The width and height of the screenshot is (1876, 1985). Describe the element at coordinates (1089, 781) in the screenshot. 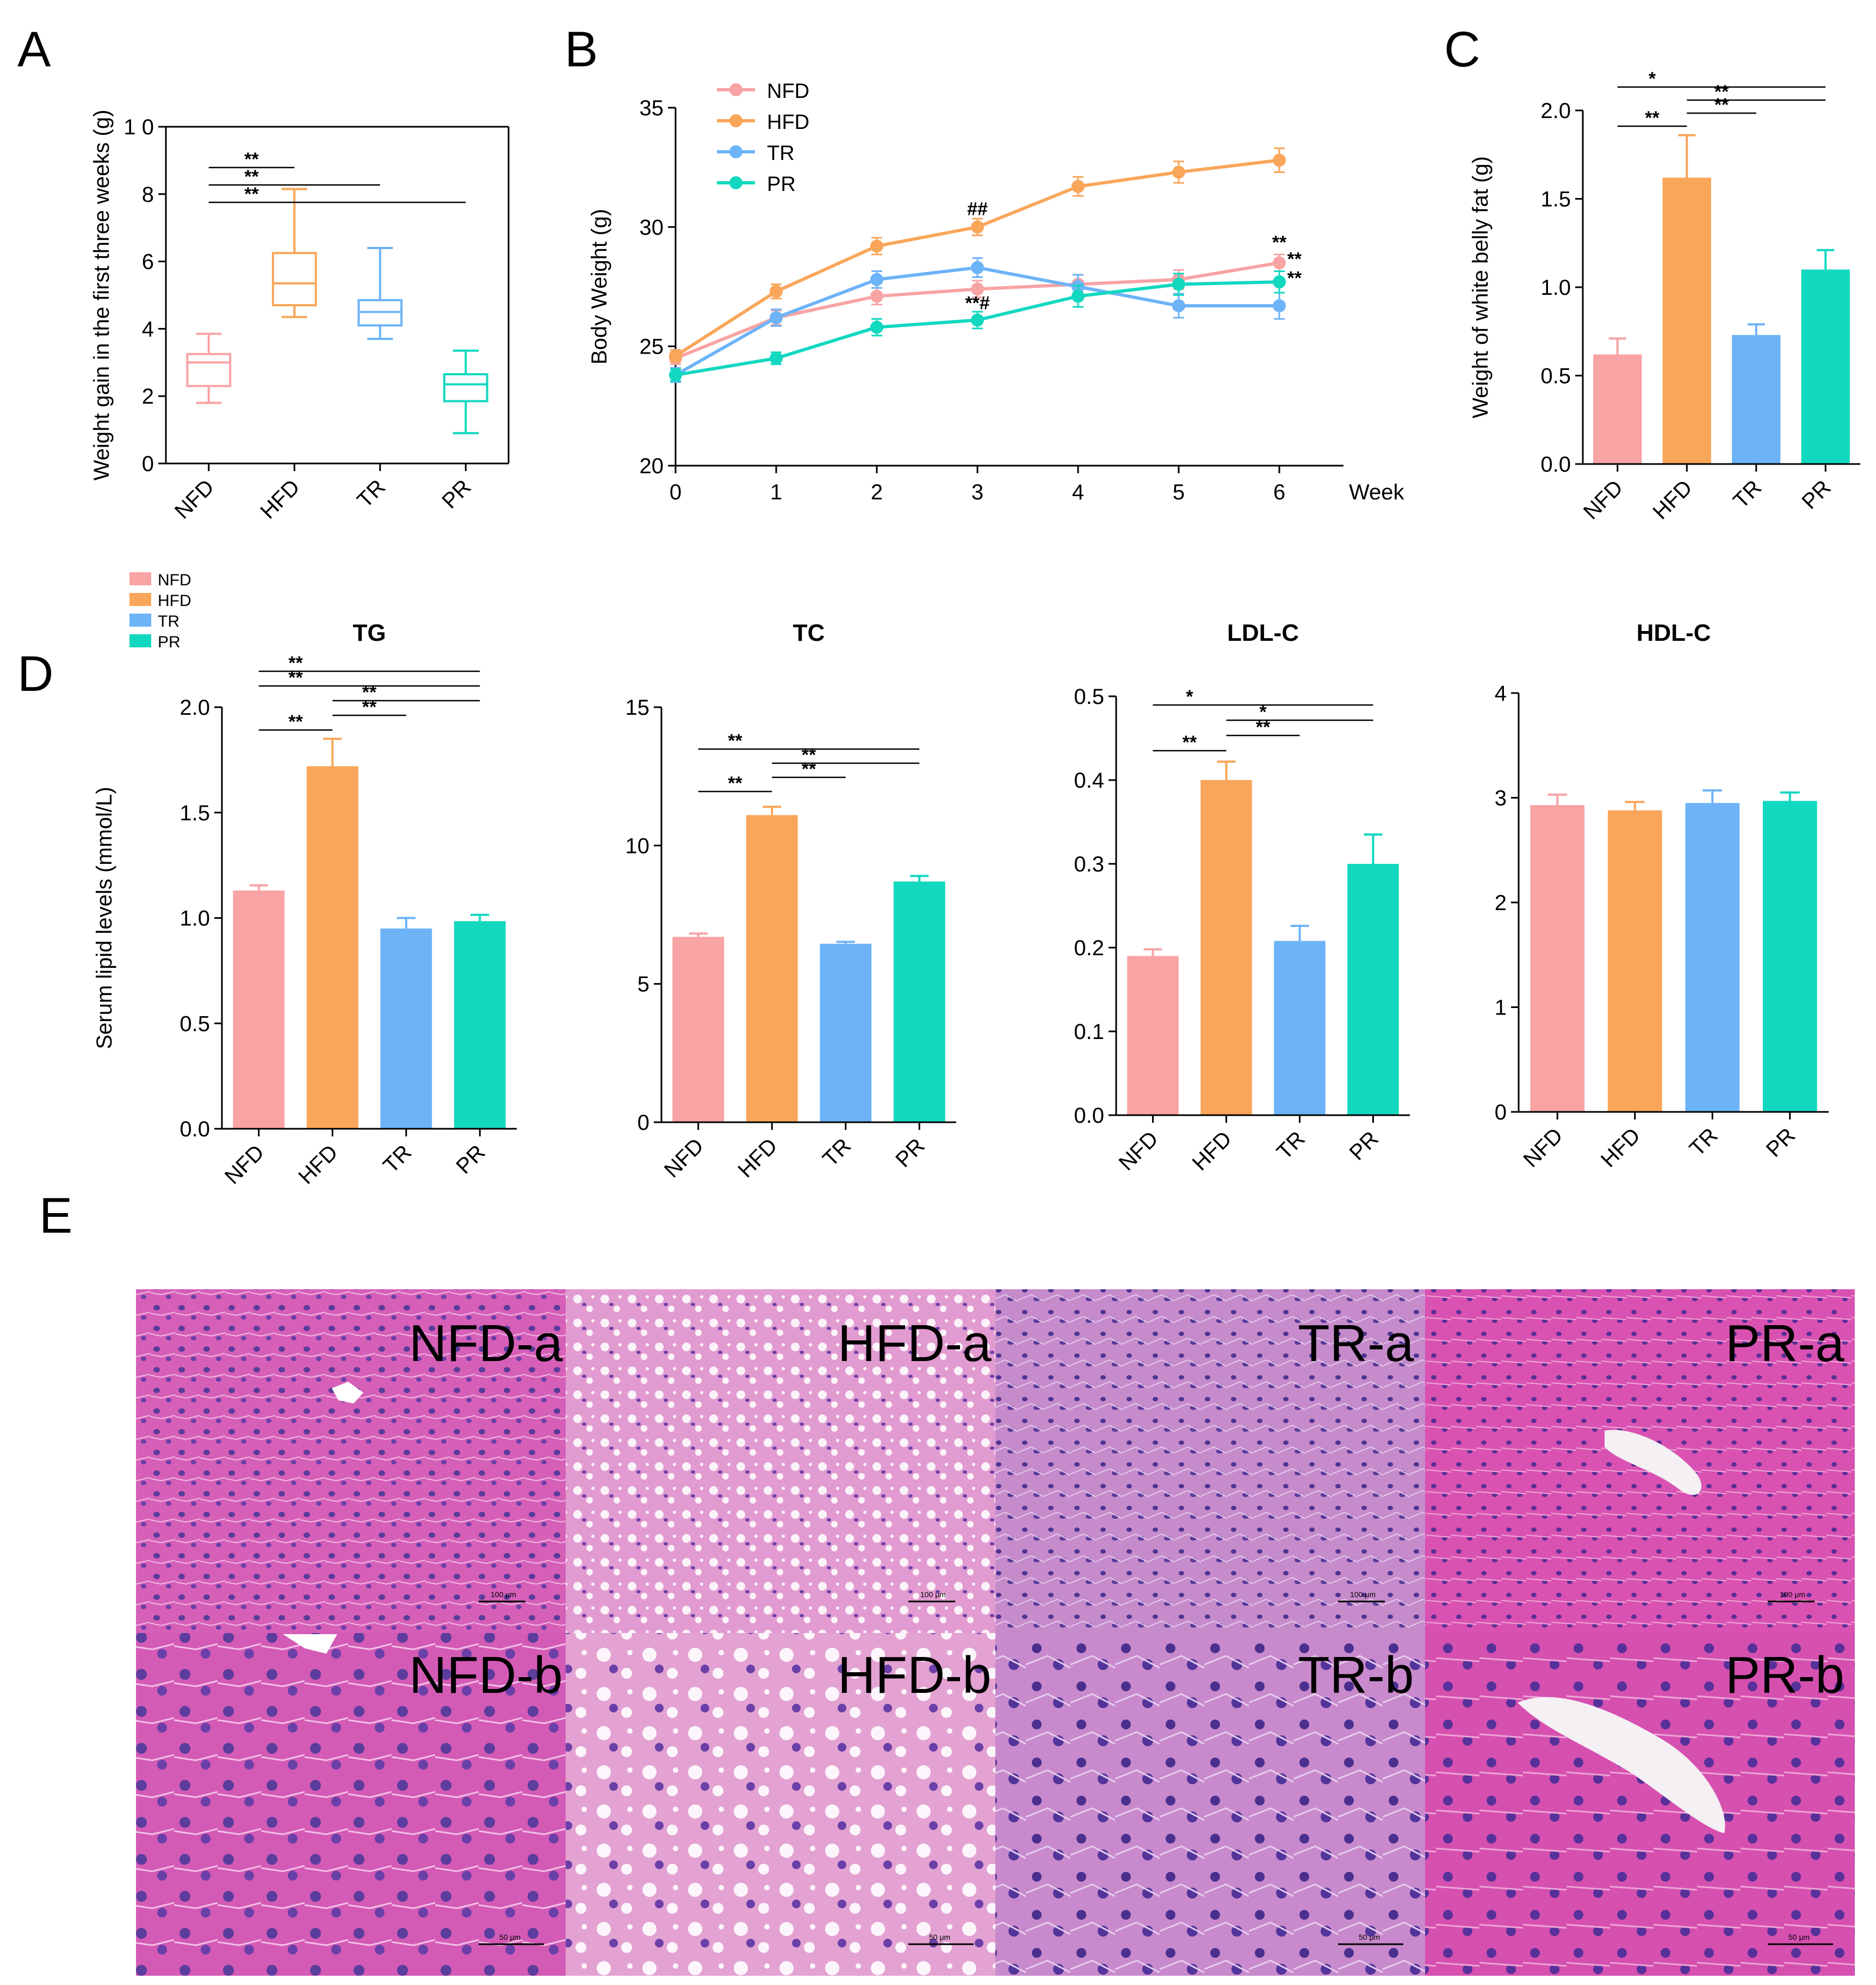

I see `panel-d-ldl-y-tick-label-4: 0.4` at that location.